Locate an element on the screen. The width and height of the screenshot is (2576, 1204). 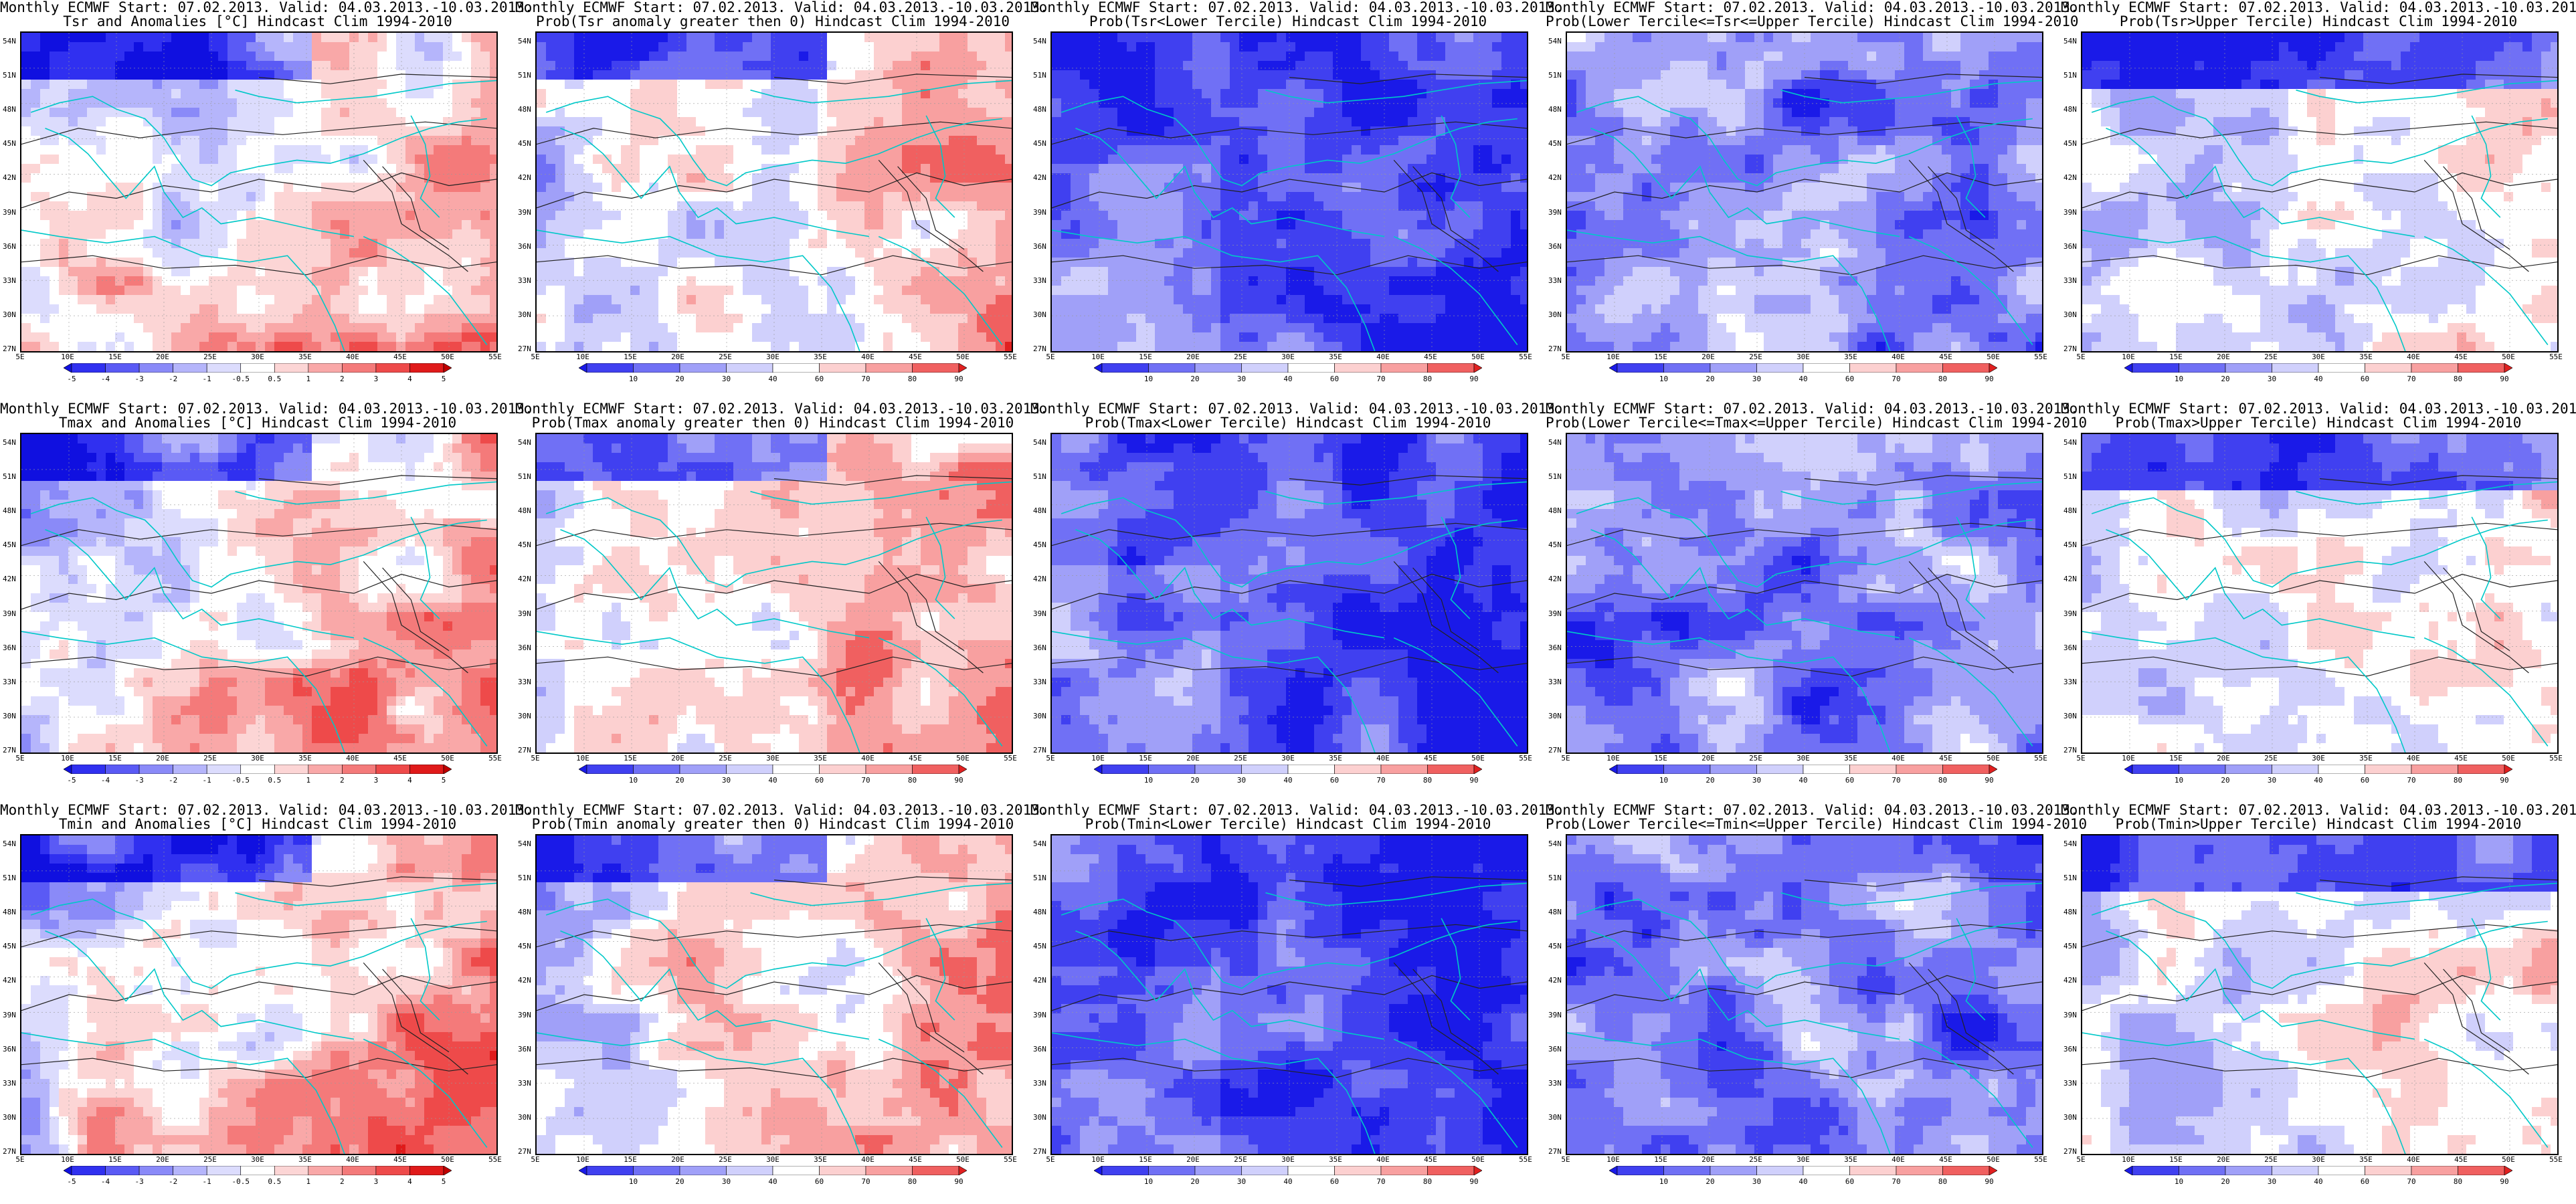
colorbar-tick-label: 70 is located at coordinates (1381, 379).